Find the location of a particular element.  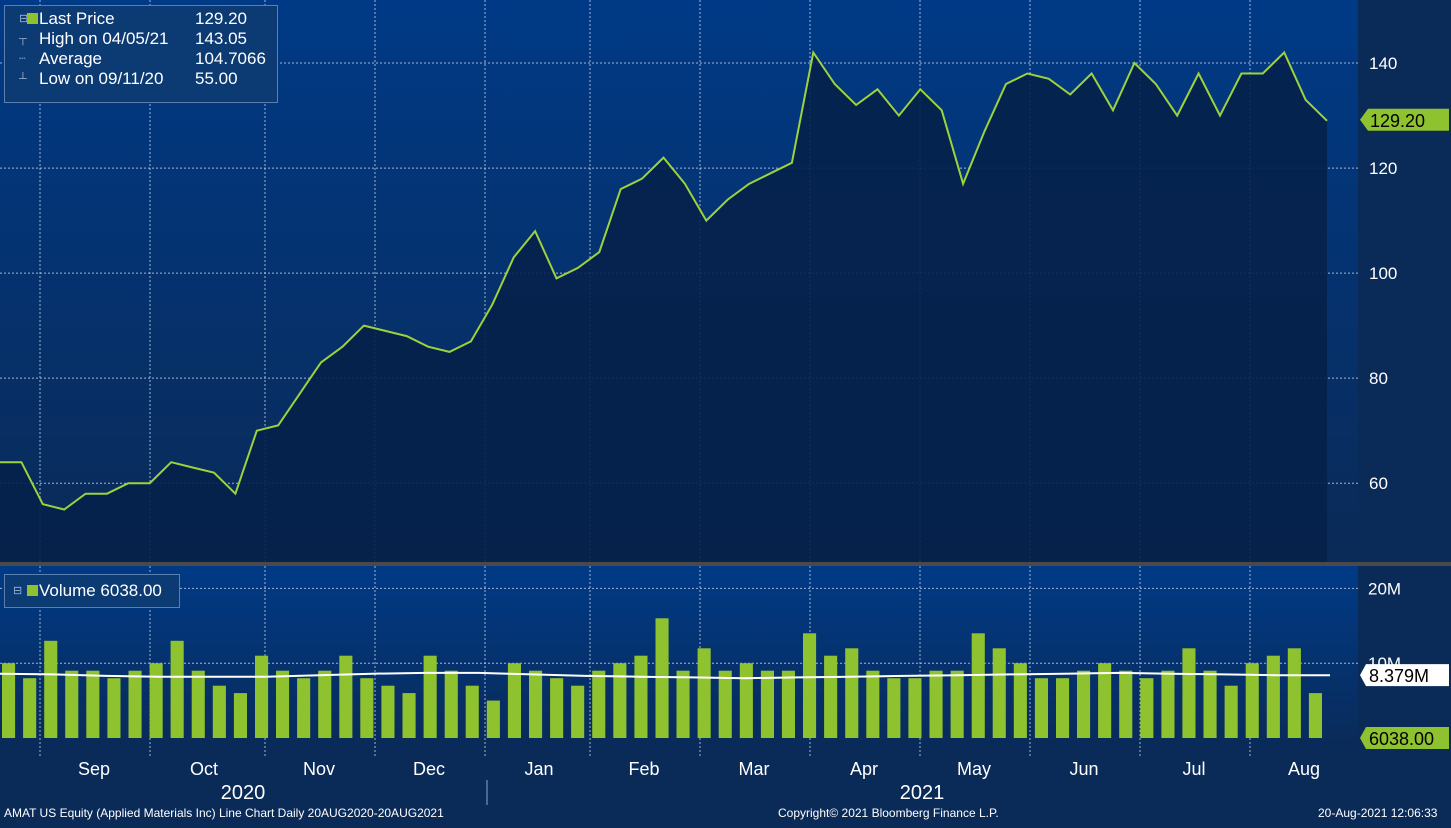

legend-value: 104.7066 is located at coordinates (230, 58).